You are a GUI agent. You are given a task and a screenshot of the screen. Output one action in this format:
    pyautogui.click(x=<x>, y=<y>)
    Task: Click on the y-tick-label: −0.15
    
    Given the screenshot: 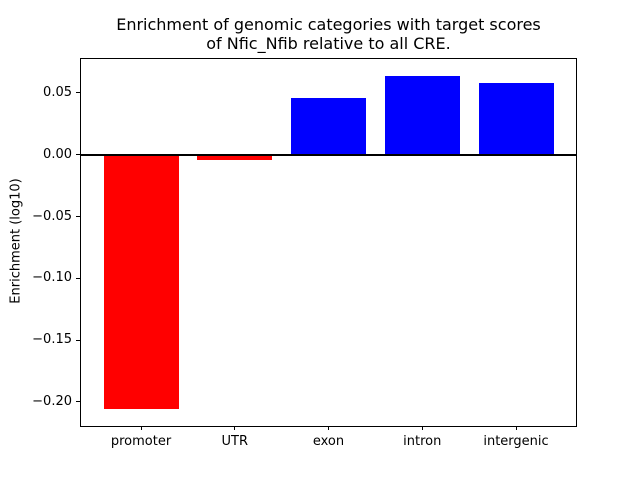 What is the action you would take?
    pyautogui.click(x=52, y=340)
    